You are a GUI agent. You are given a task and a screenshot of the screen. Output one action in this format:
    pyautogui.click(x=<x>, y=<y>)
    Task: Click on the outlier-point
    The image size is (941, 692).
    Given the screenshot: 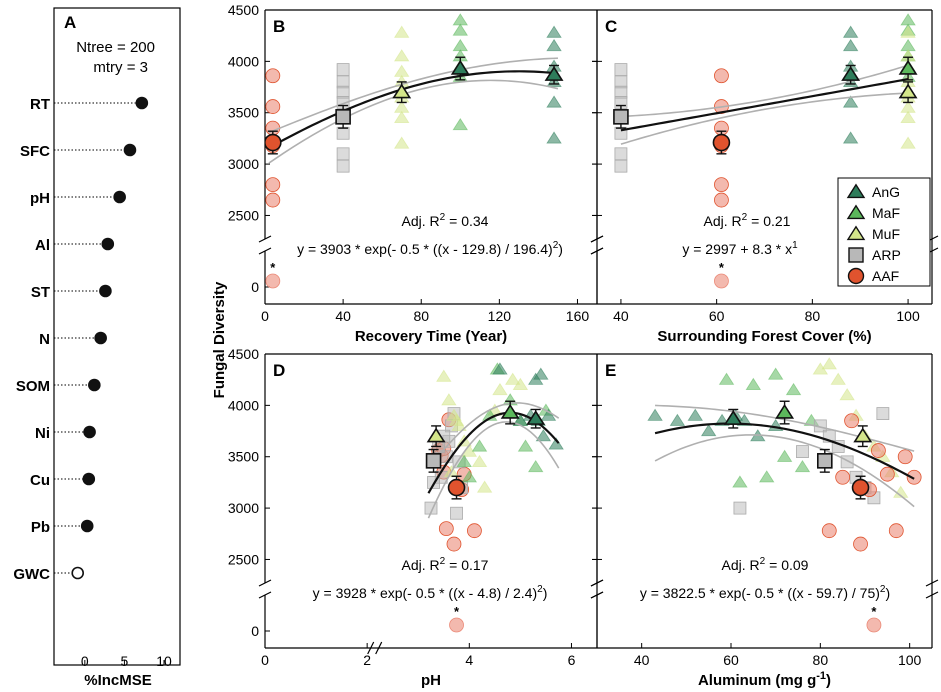 What is the action you would take?
    pyautogui.click(x=874, y=625)
    